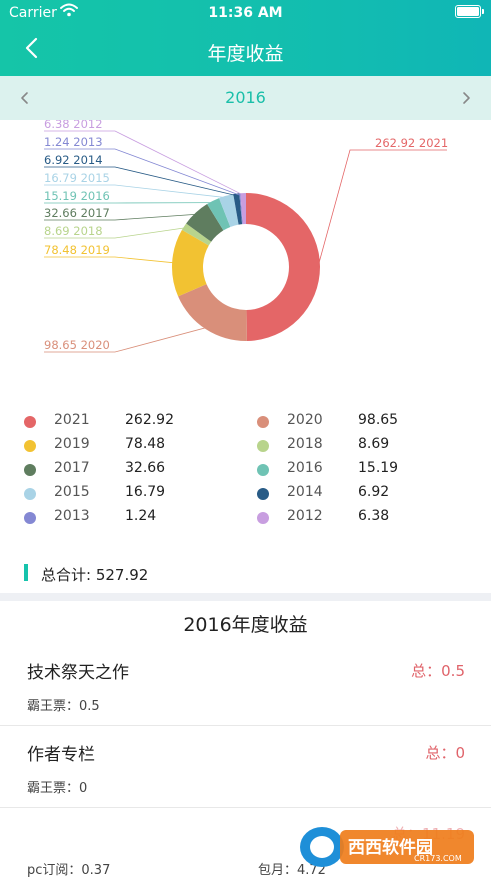 This screenshot has height=878, width=491. I want to click on status-bar: Carrier 11:36 AM, so click(245, 13).